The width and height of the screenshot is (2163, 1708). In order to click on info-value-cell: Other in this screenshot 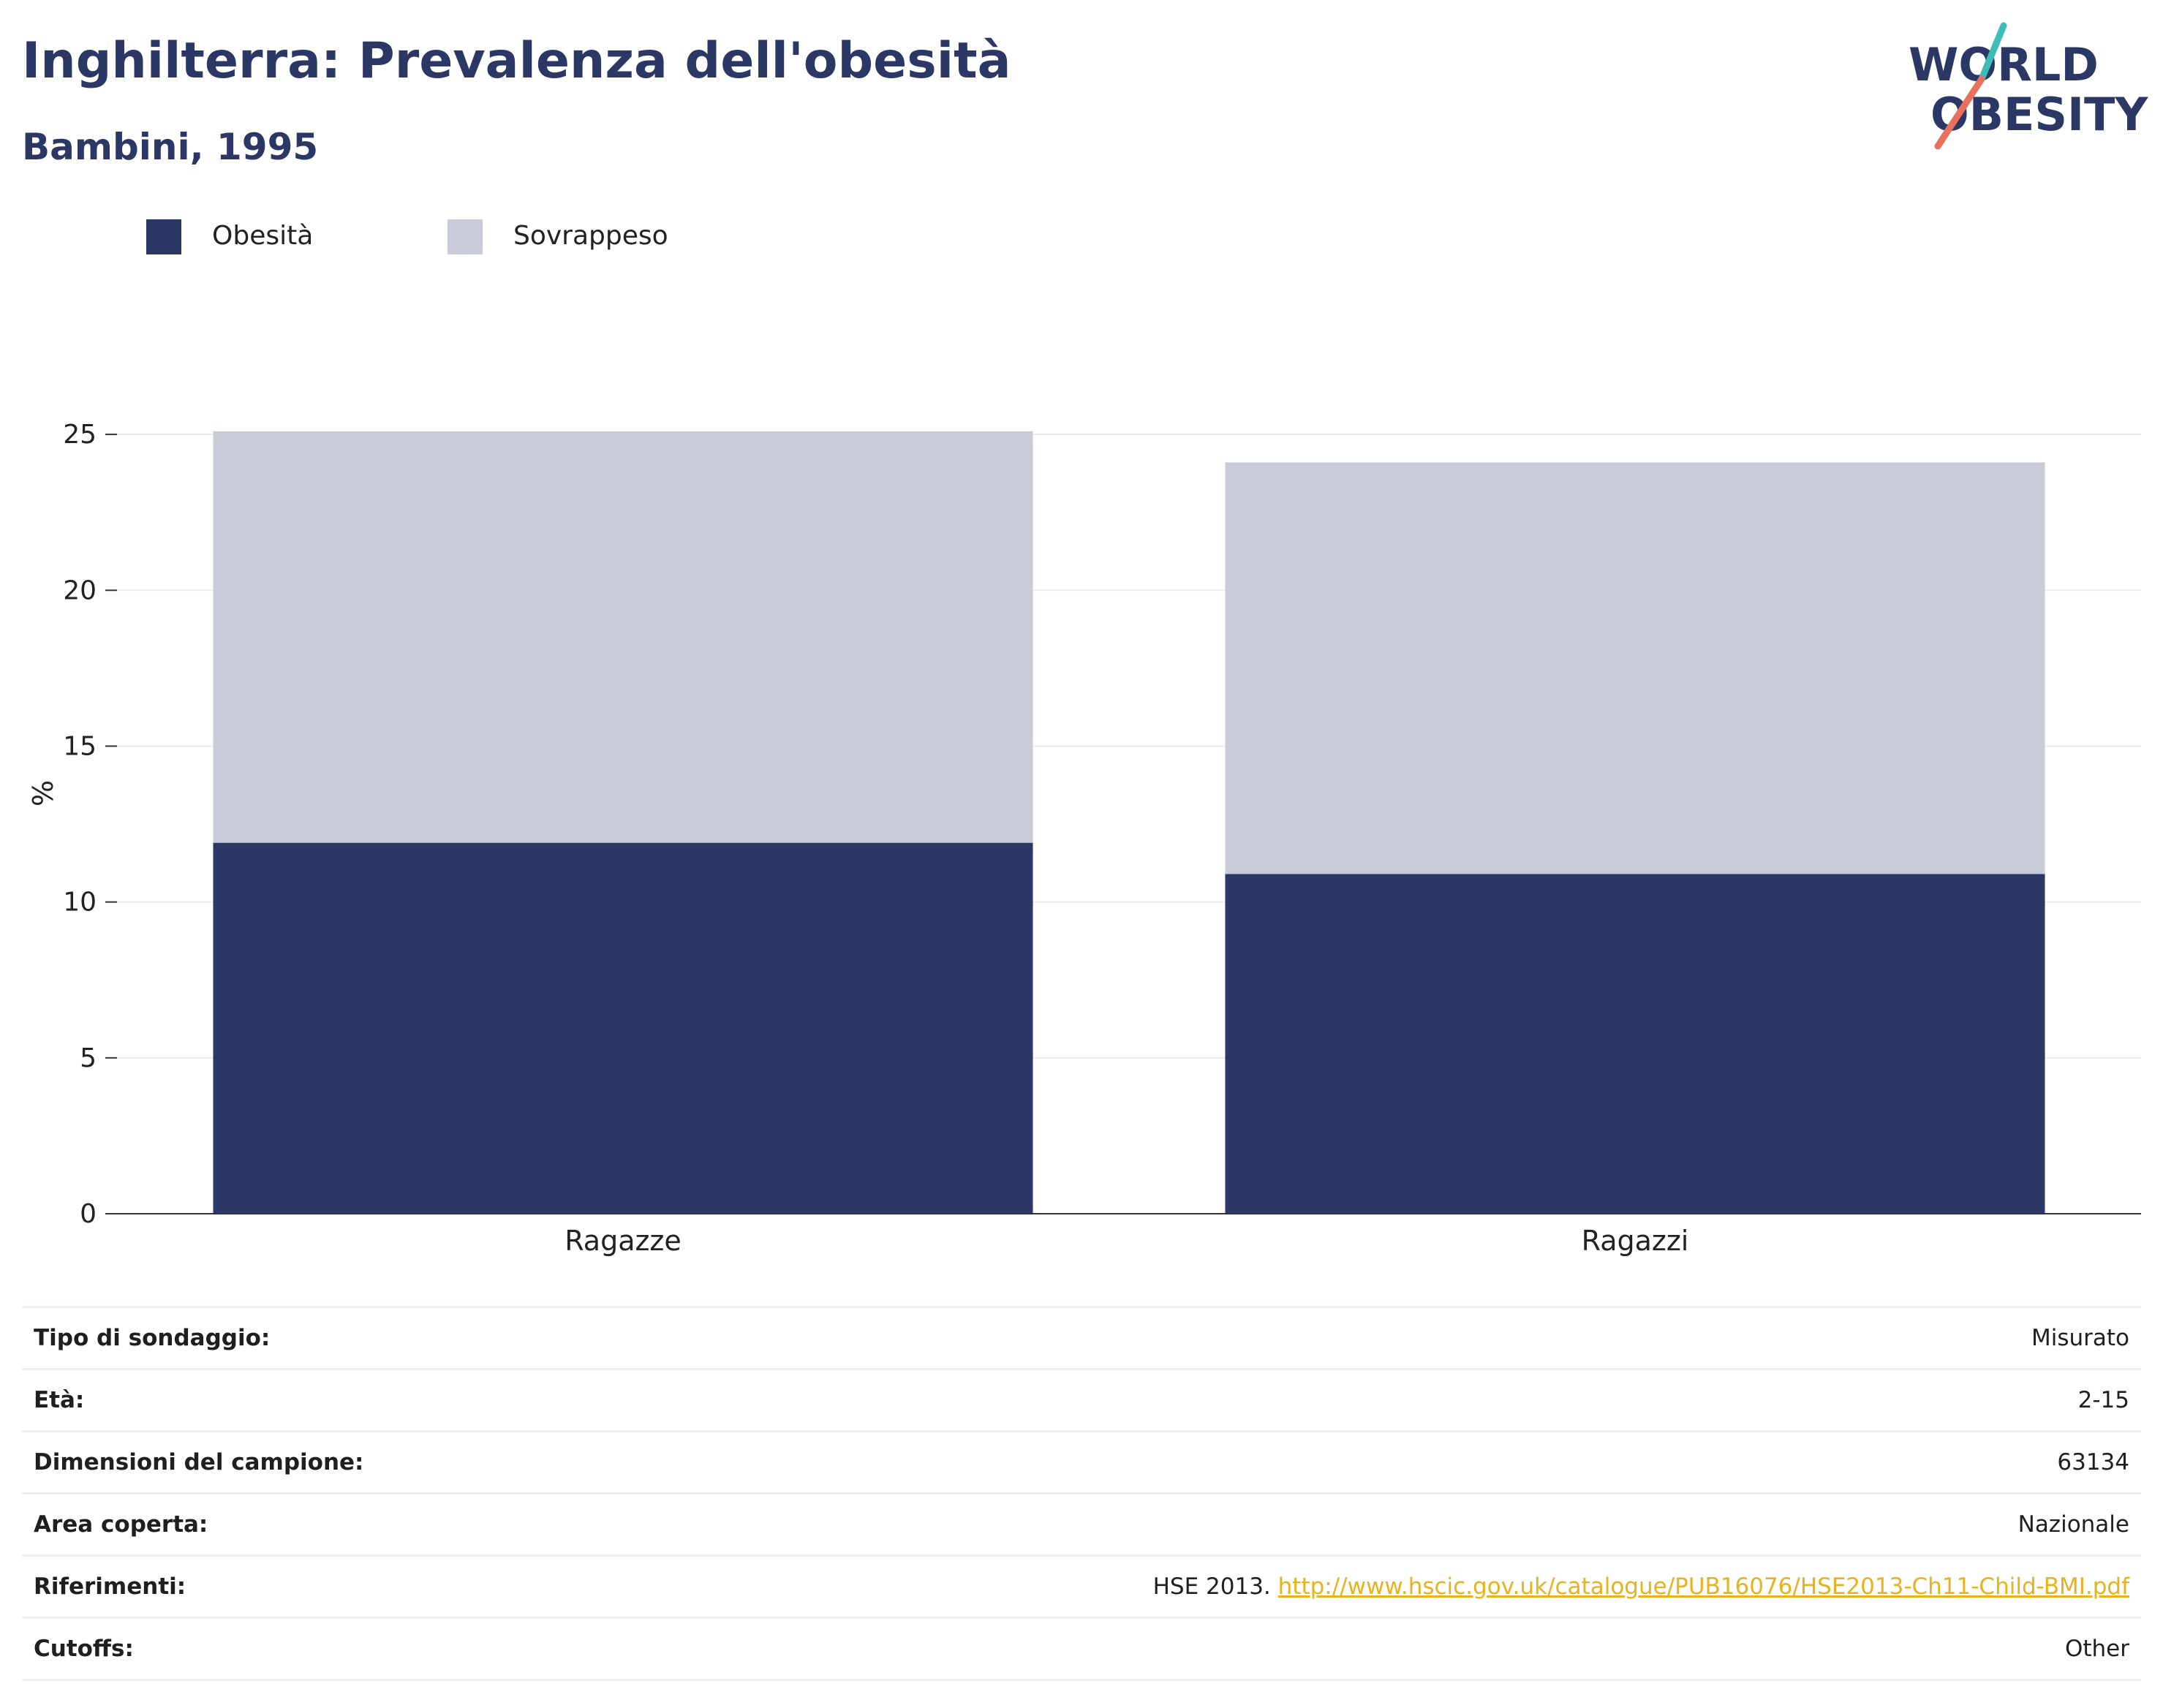, I will do `click(1358, 1649)`.